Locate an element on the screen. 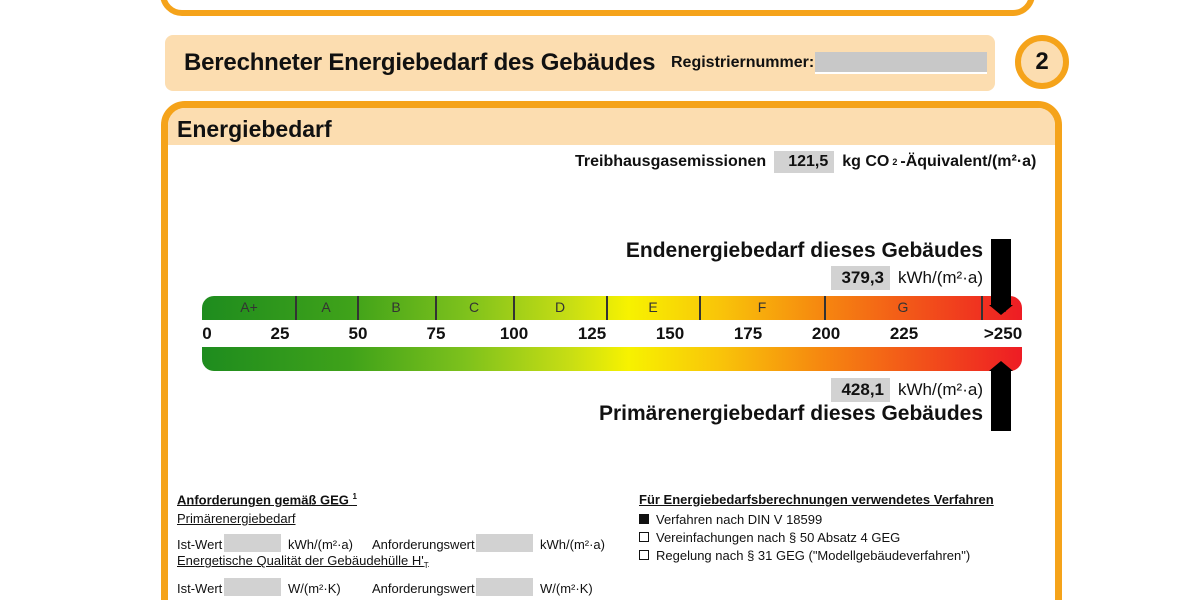  section-title: Berechneter Energiebedarf des Gebäudes is located at coordinates (420, 62).